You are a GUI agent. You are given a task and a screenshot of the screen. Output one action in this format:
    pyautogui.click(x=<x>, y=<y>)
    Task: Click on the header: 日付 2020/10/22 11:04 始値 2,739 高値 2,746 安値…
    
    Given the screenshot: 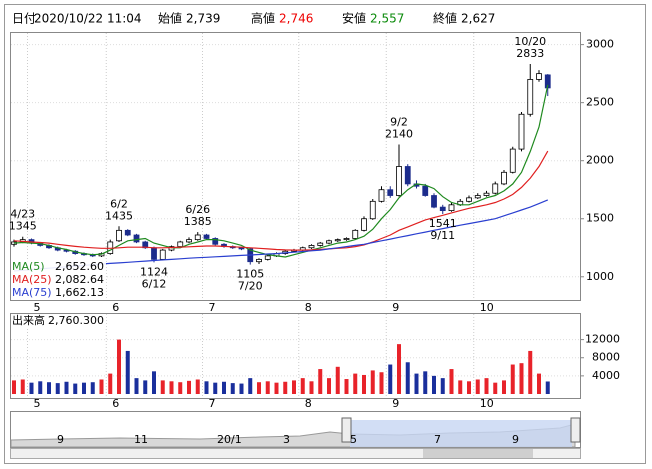 What is the action you would take?
    pyautogui.click(x=253, y=18)
    